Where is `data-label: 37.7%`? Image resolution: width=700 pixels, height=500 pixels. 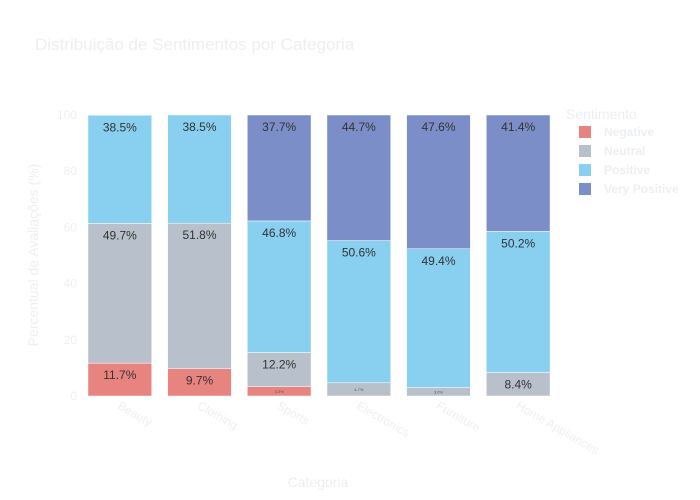 data-label: 37.7% is located at coordinates (279, 127).